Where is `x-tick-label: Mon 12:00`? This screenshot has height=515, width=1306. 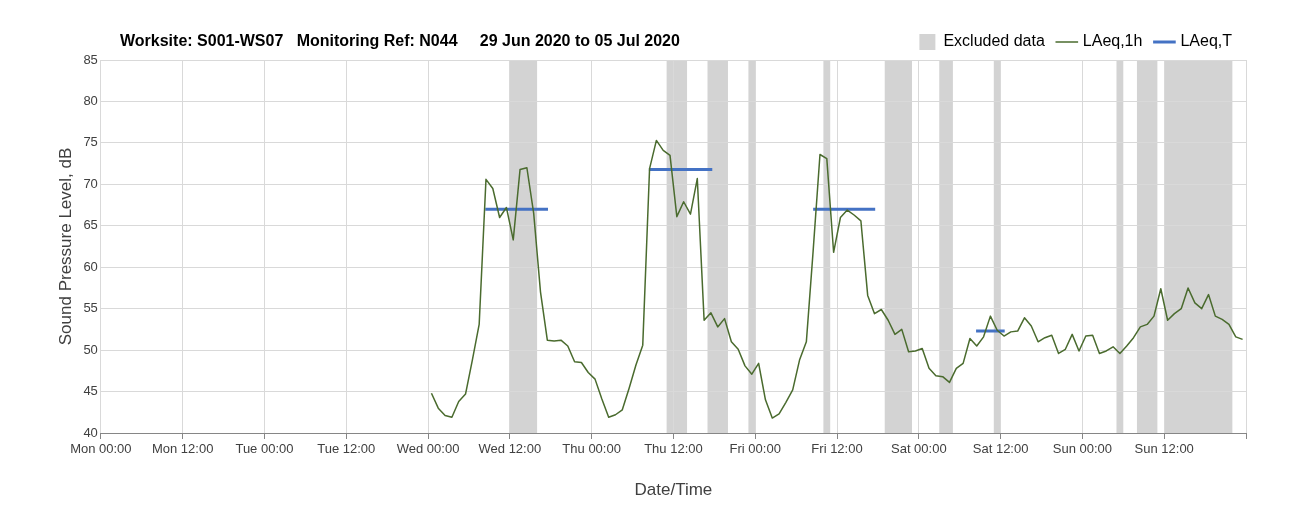 x-tick-label: Mon 12:00 is located at coordinates (182, 449).